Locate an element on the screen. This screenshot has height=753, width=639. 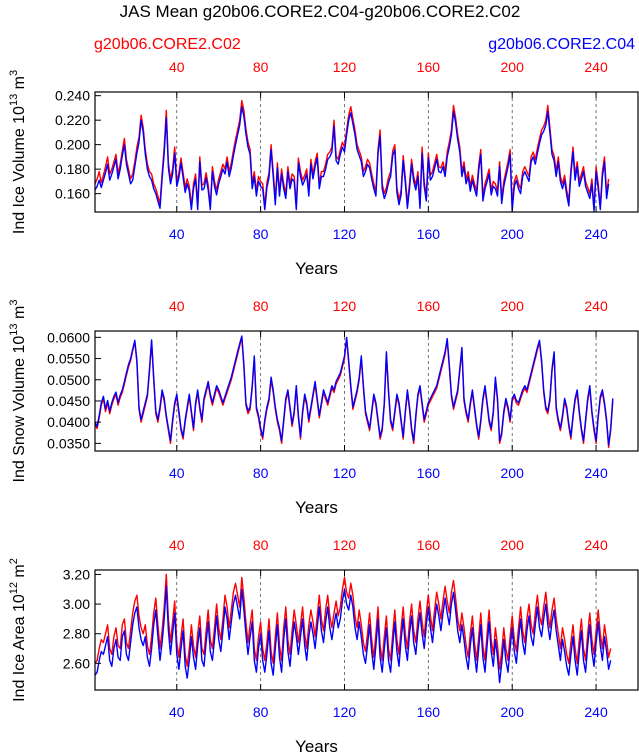
y-tick-label: 0.0600 is located at coordinates (68, 337).